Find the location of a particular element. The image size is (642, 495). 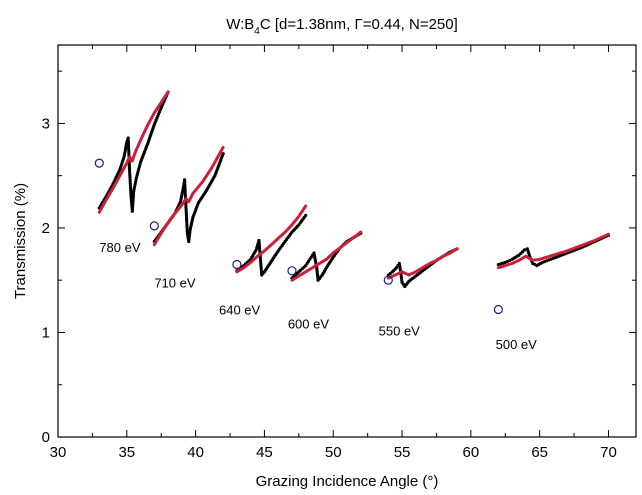

x-tick-label: 55 is located at coordinates (402, 452).